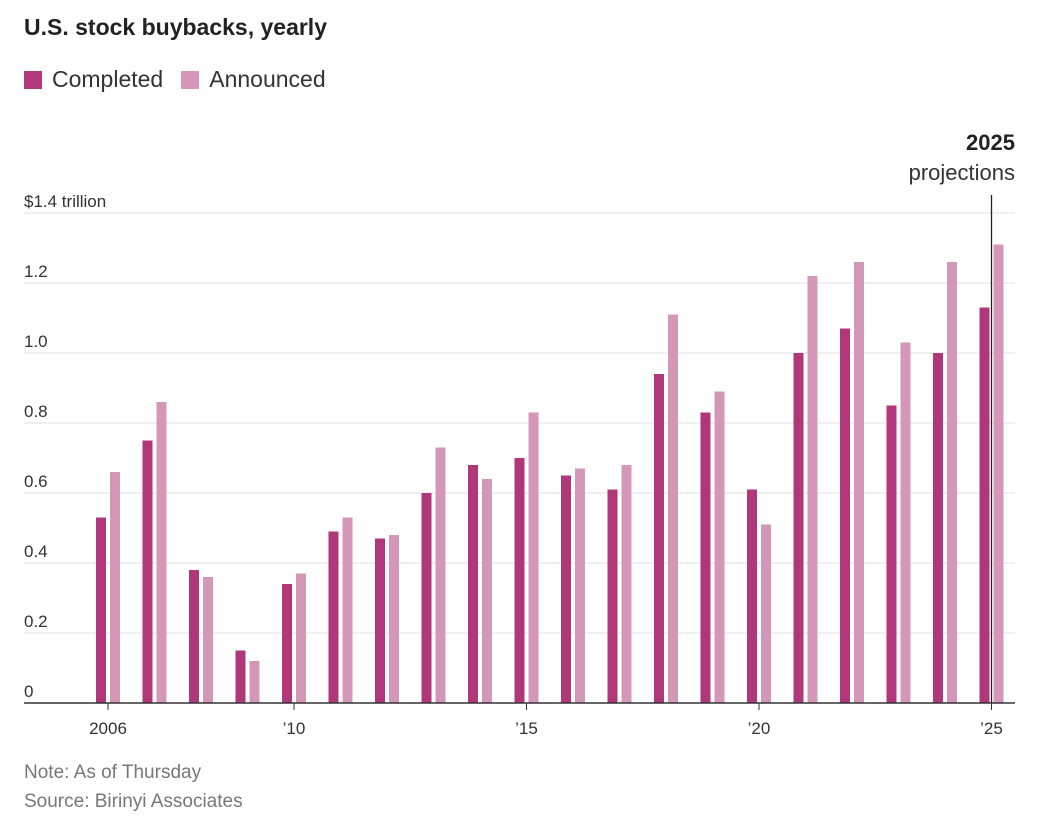 The height and width of the screenshot is (826, 1038). I want to click on annotation-text: projections, so click(962, 172).